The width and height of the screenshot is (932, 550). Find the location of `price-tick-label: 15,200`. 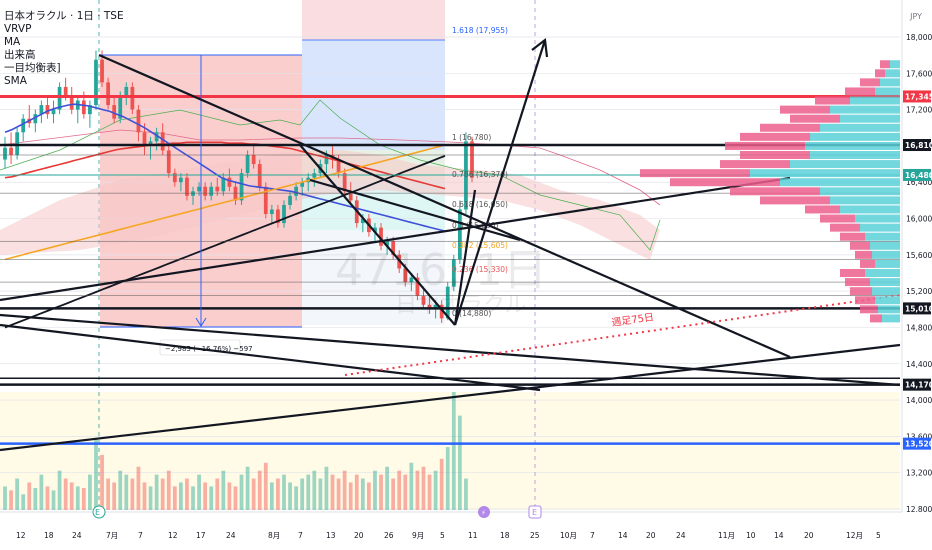

price-tick-label: 15,200 is located at coordinates (919, 291).